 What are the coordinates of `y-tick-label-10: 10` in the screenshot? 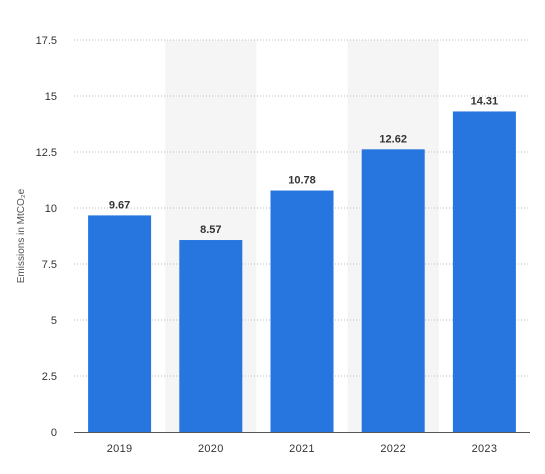 It's located at (51, 209).